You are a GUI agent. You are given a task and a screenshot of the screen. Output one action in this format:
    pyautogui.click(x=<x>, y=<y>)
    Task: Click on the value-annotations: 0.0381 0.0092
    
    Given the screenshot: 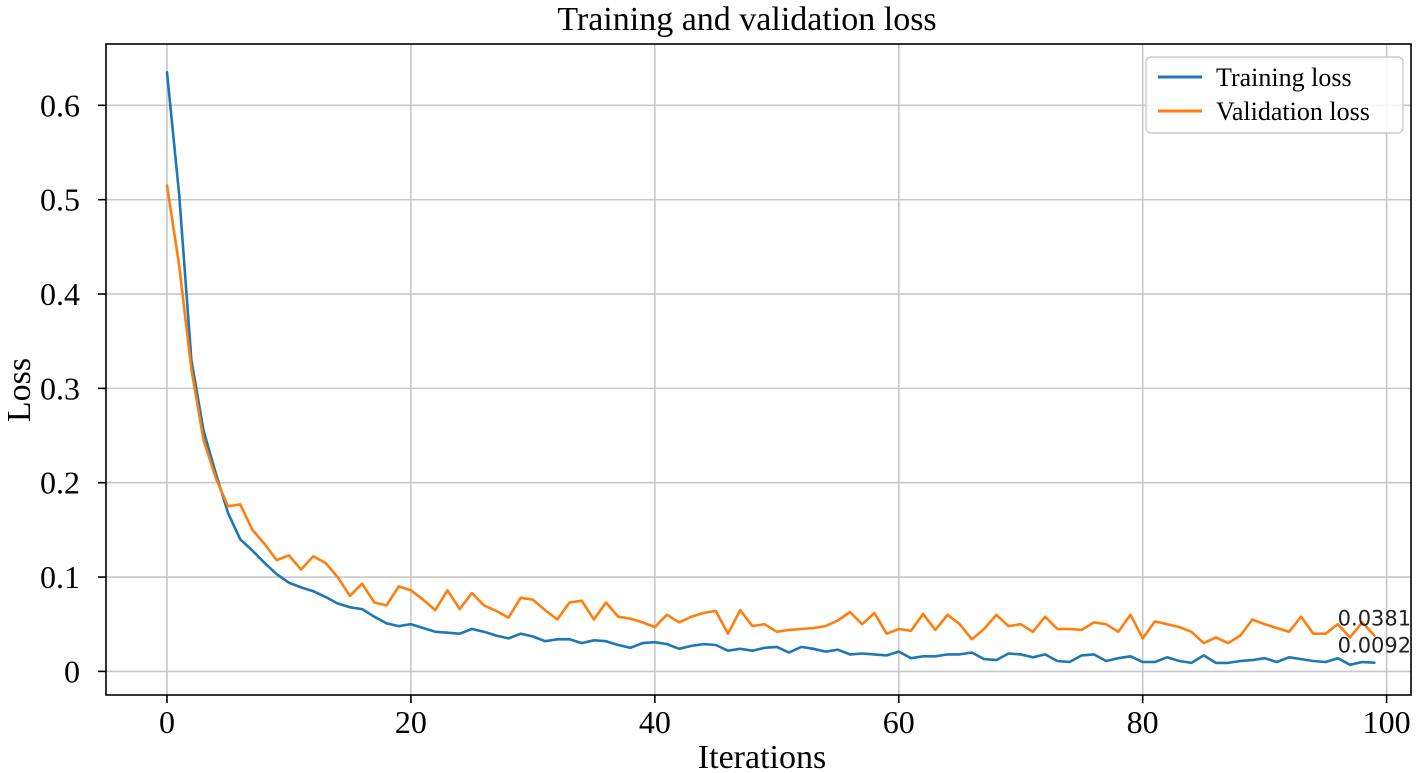 What is the action you would take?
    pyautogui.click(x=1374, y=631)
    